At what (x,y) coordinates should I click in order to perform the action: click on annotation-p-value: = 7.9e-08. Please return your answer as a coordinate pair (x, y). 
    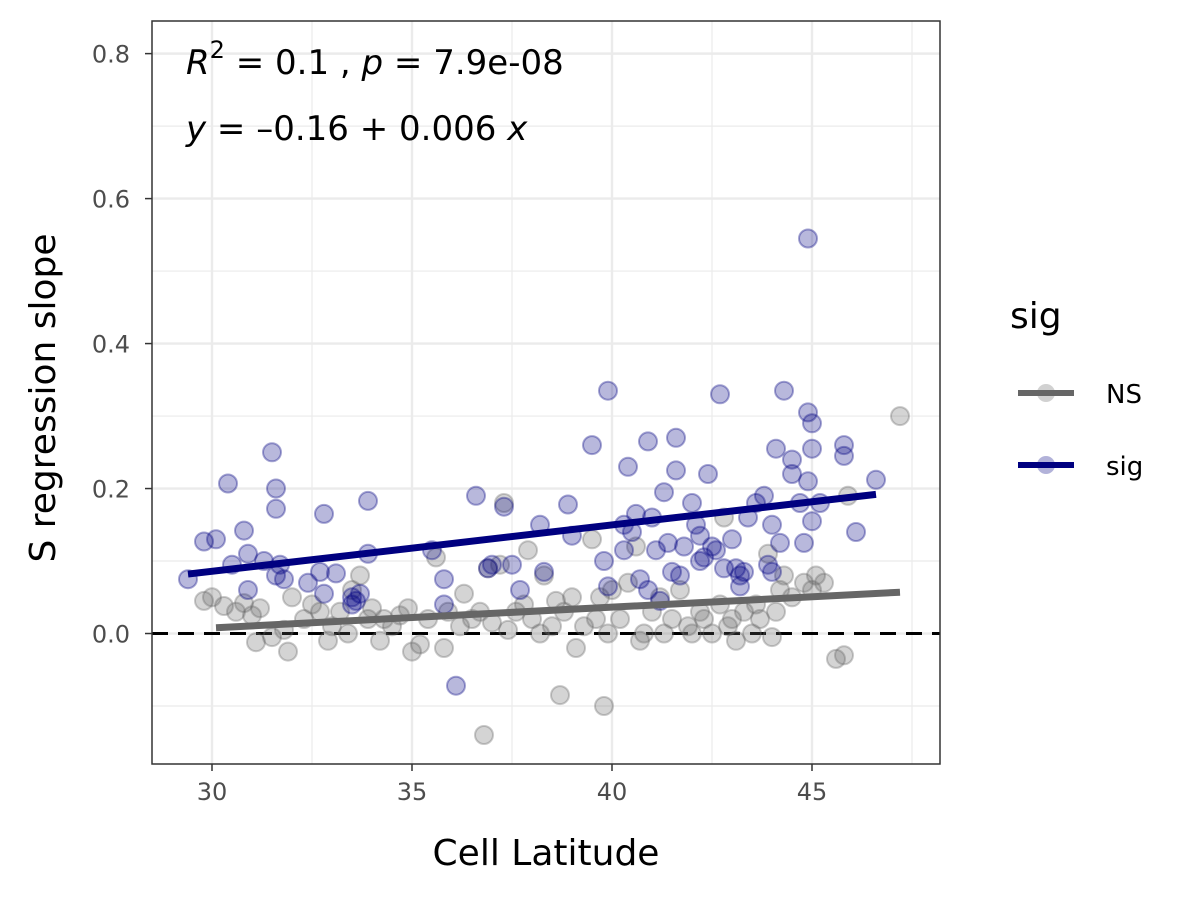
    Looking at the image, I should click on (473, 63).